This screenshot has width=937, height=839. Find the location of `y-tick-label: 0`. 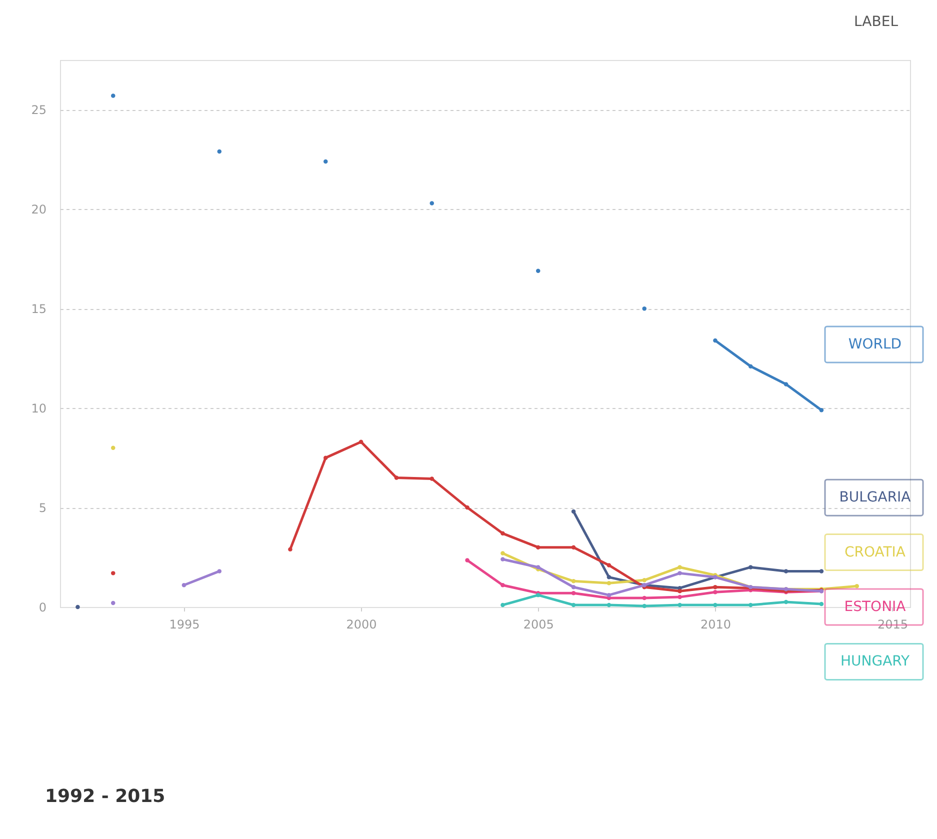

y-tick-label: 0 is located at coordinates (42, 607).